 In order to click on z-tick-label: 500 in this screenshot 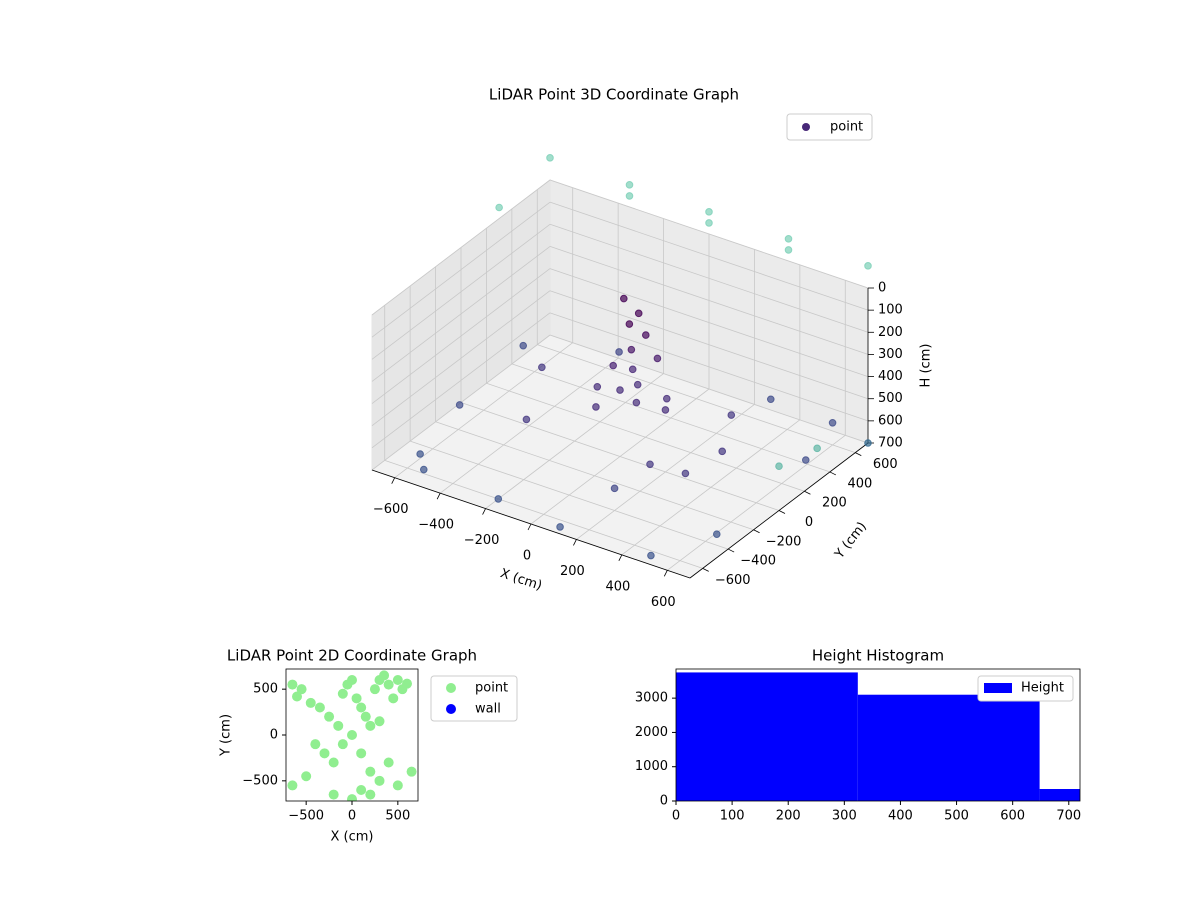, I will do `click(890, 398)`.